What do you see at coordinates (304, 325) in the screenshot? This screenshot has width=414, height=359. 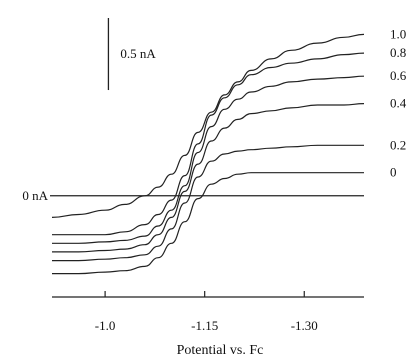 I see `x-tick-label: -1.30` at bounding box center [304, 325].